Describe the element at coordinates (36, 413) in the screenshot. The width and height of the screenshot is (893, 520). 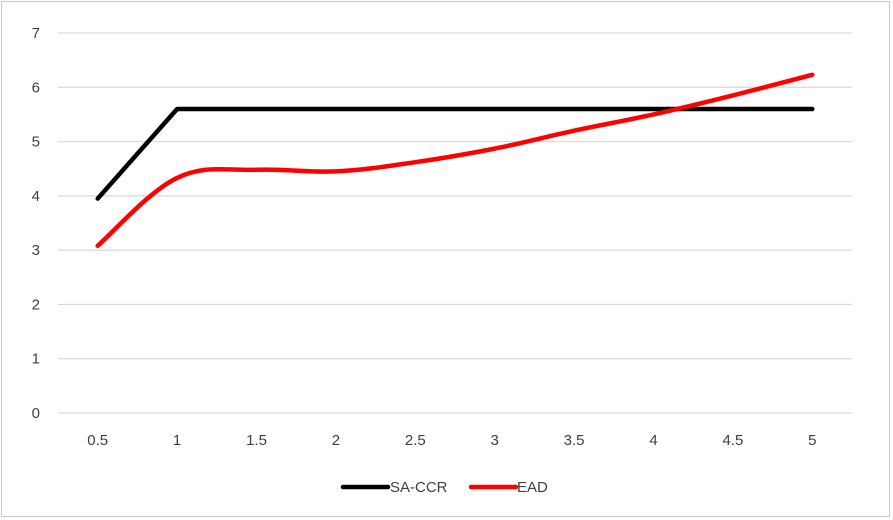
I see `y-tick-label: 0` at that location.